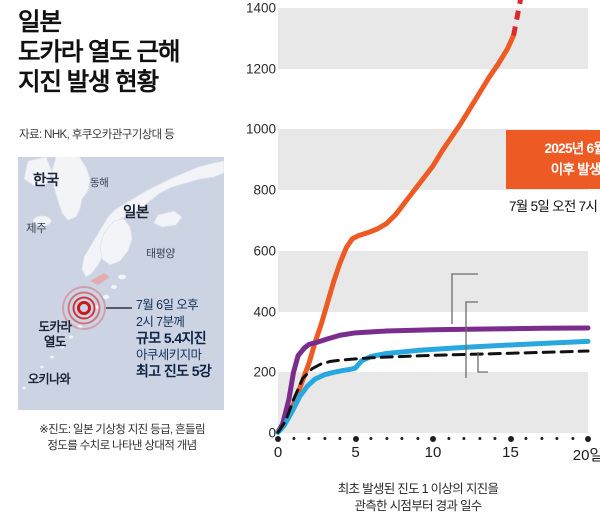 This screenshot has width=600, height=529. Describe the element at coordinates (97, 135) in the screenshot. I see `source-credit: 자료: NHK, 후쿠오카관구기상대 등` at that location.